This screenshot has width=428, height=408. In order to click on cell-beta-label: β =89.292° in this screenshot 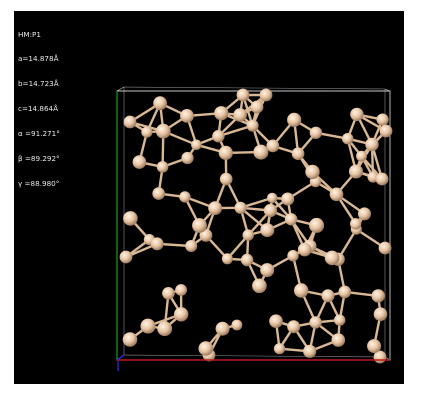, I will do `click(39, 159)`.